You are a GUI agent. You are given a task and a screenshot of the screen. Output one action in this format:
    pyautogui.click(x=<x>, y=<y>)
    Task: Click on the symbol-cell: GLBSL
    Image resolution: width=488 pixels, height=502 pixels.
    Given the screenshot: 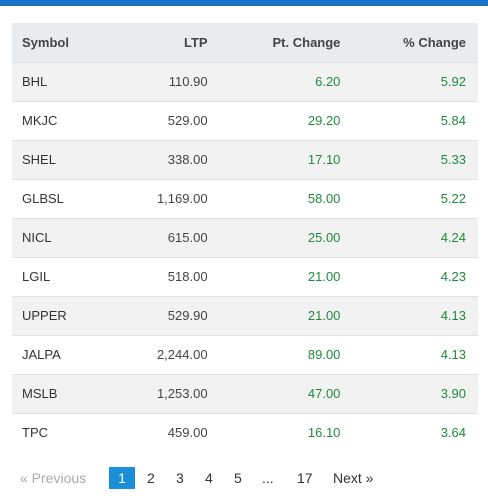 What is the action you would take?
    pyautogui.click(x=43, y=198)
    